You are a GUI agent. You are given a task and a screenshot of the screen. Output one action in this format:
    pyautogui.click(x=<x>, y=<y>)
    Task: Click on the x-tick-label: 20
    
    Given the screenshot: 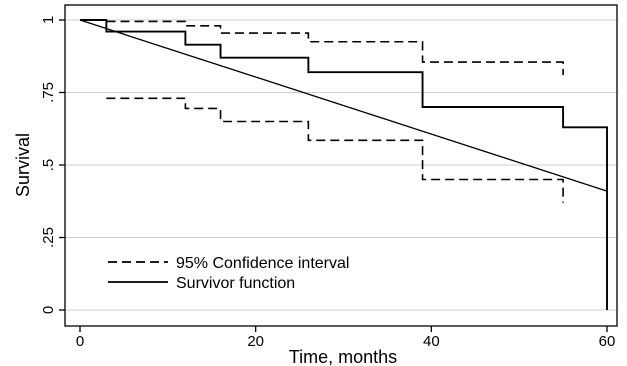 What is the action you would take?
    pyautogui.click(x=255, y=341)
    